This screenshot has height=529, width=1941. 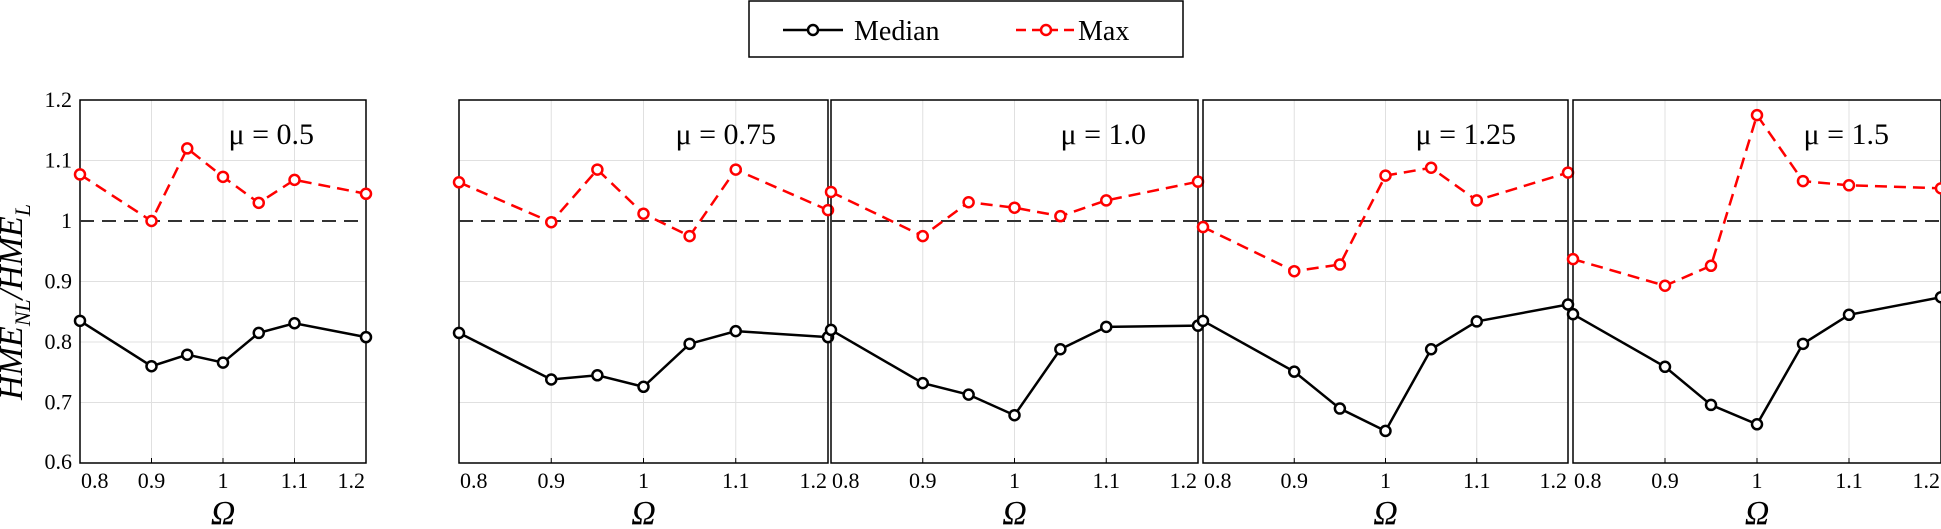 What do you see at coordinates (1846, 134) in the screenshot?
I see `panel-label: μ = 1.5` at bounding box center [1846, 134].